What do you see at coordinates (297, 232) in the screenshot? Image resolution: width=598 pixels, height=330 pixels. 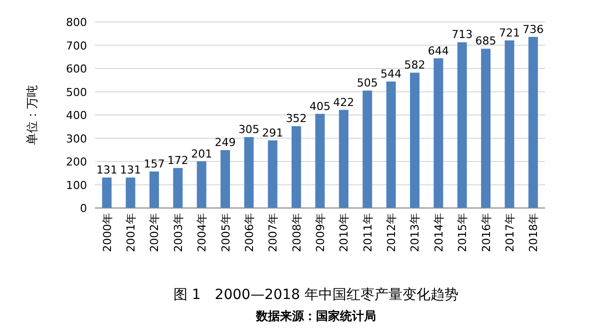 I see `x-tick-label: 2008年` at bounding box center [297, 232].